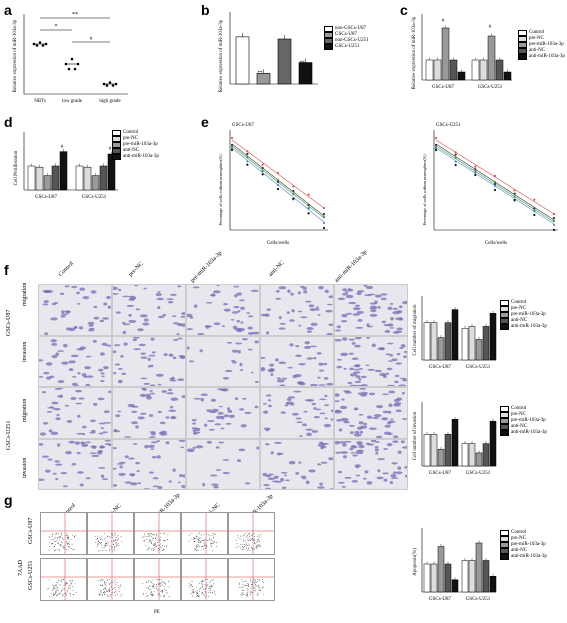  Describe the element at coordinates (496, 243) in the screenshot. I see `panel-e-xlabel-u251: Cells/wells` at that location.